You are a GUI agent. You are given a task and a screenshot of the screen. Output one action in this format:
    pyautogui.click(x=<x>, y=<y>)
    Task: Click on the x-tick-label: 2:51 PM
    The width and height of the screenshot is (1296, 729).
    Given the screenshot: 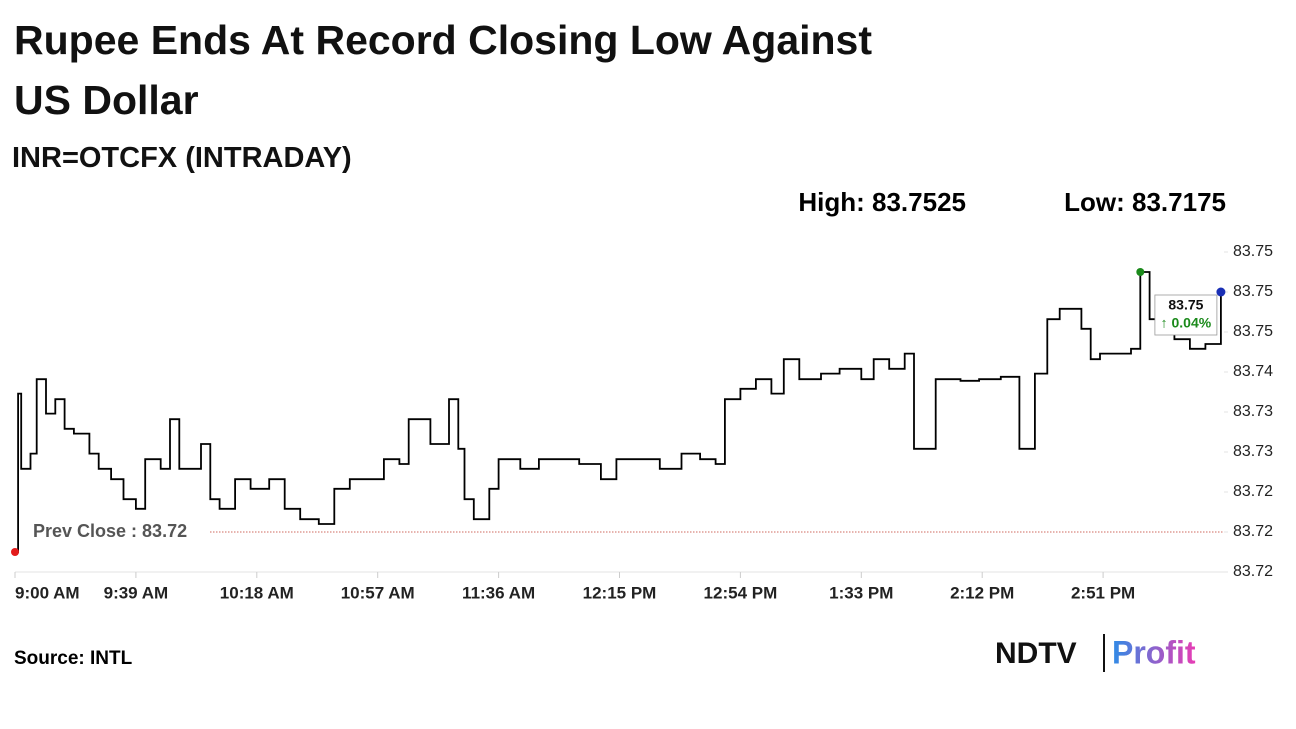 What is the action you would take?
    pyautogui.click(x=1103, y=592)
    